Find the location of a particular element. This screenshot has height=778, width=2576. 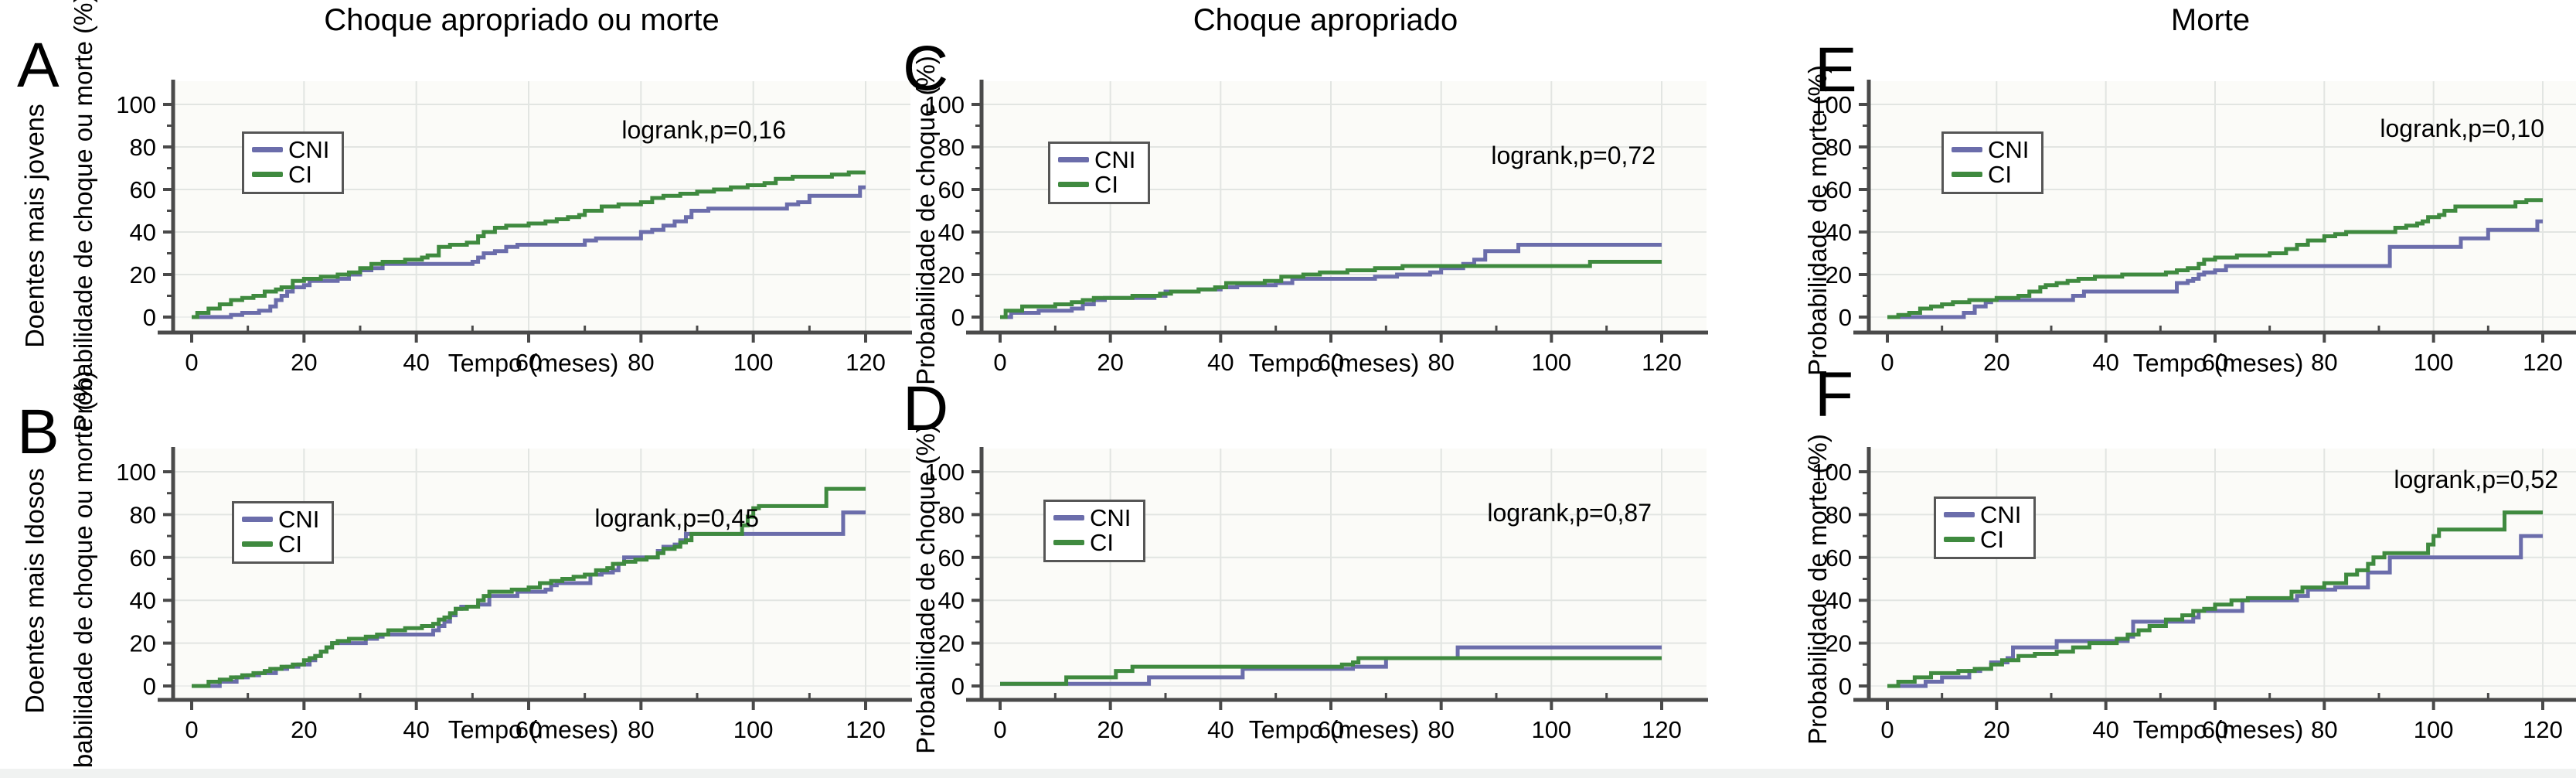

legend-c: CNI CI is located at coordinates (1099, 173).